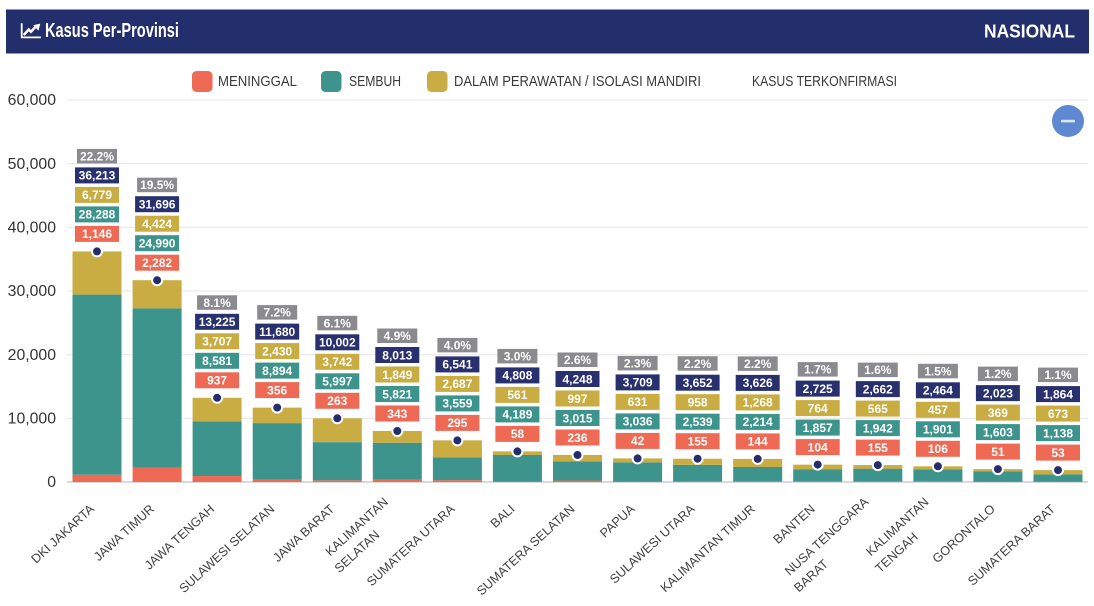  I want to click on svg-text: 8,894, so click(277, 371).